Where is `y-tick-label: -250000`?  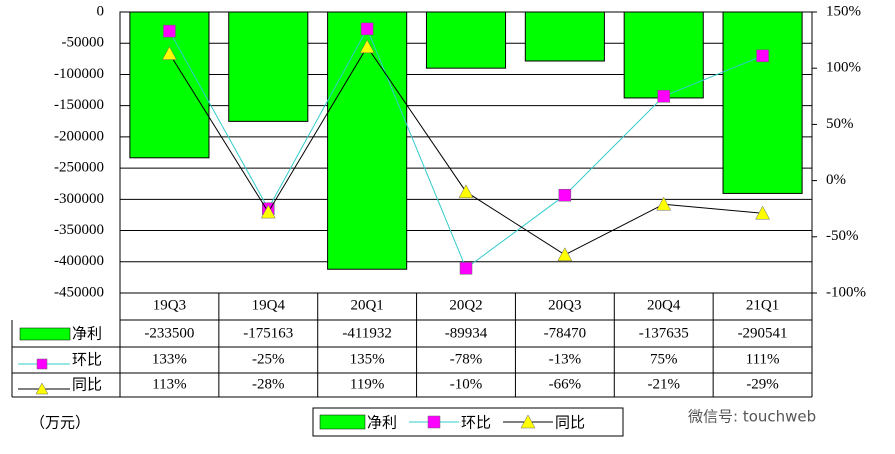
y-tick-label: -250000 is located at coordinates (79, 168).